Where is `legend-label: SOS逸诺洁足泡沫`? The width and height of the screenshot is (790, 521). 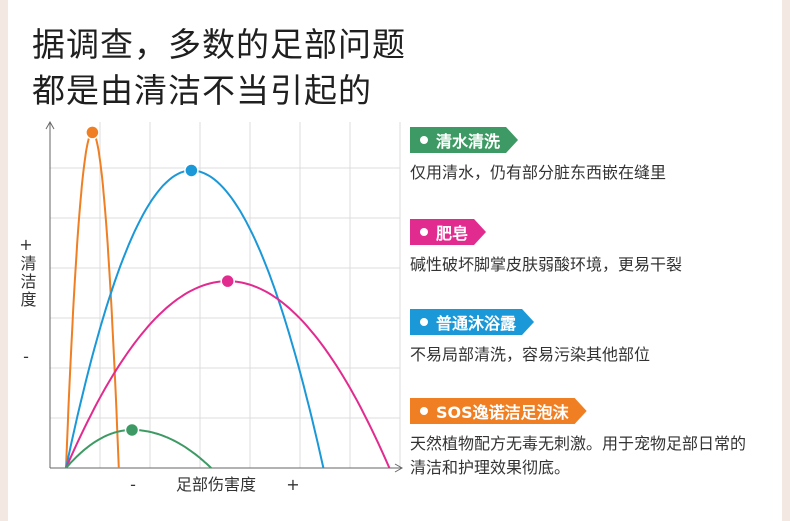 legend-label: SOS逸诺洁足泡沫 is located at coordinates (502, 412).